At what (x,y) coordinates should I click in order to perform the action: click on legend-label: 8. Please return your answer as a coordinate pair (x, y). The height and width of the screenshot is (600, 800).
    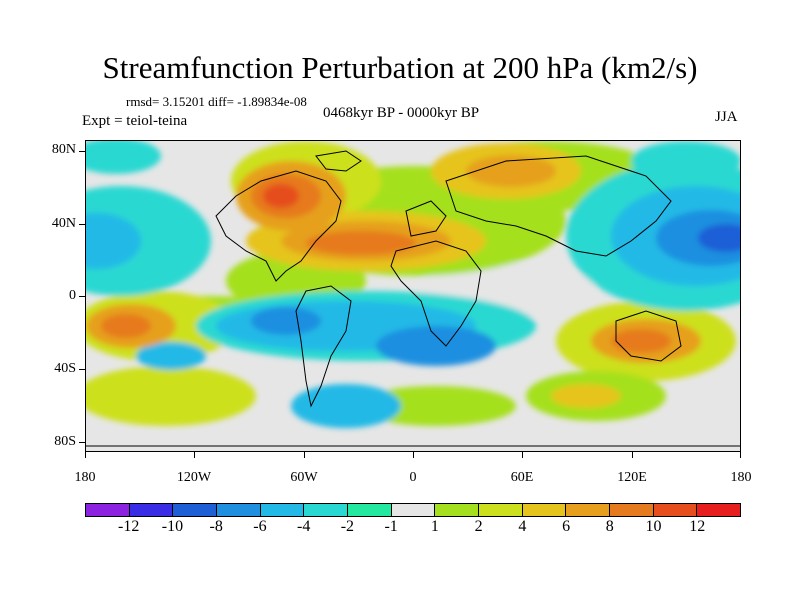
    Looking at the image, I should click on (609, 526).